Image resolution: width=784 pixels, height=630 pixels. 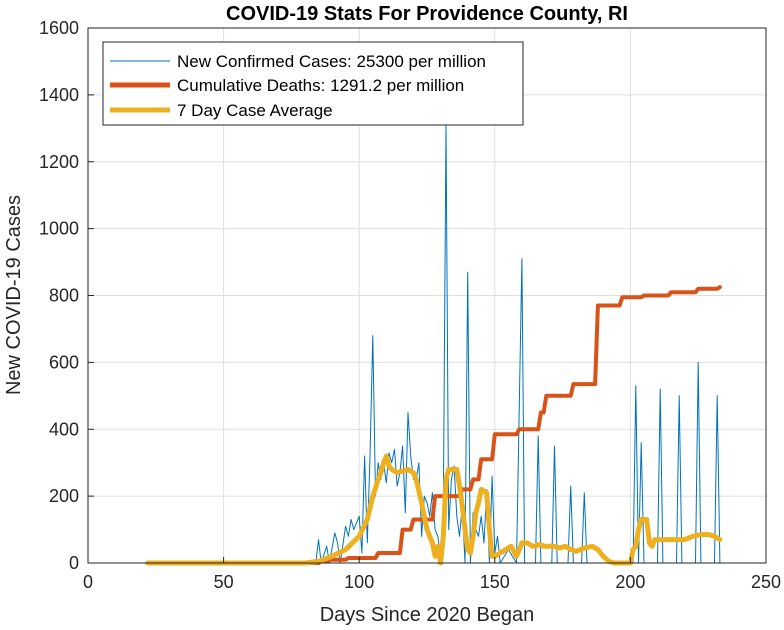 I want to click on y-tick-label: 1600, so click(x=59, y=28).